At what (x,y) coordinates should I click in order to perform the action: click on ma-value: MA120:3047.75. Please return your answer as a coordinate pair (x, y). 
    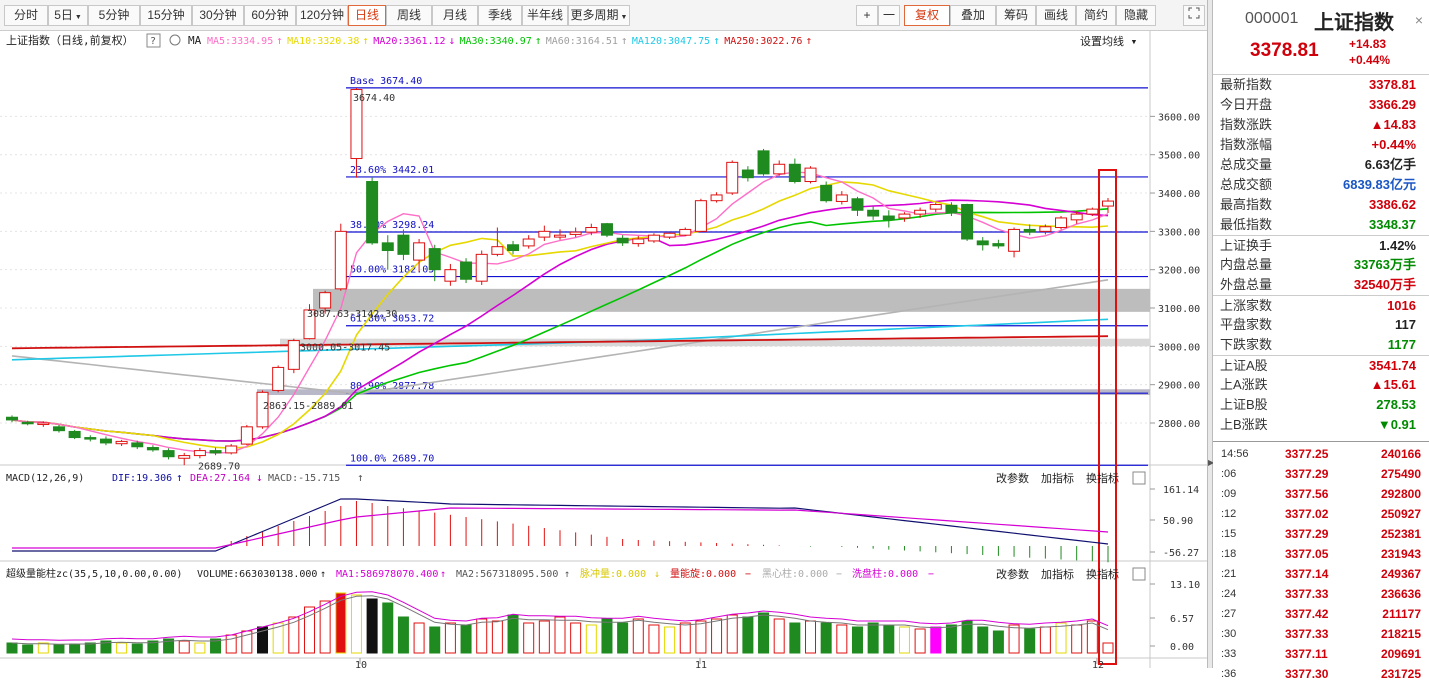
    Looking at the image, I should click on (671, 41).